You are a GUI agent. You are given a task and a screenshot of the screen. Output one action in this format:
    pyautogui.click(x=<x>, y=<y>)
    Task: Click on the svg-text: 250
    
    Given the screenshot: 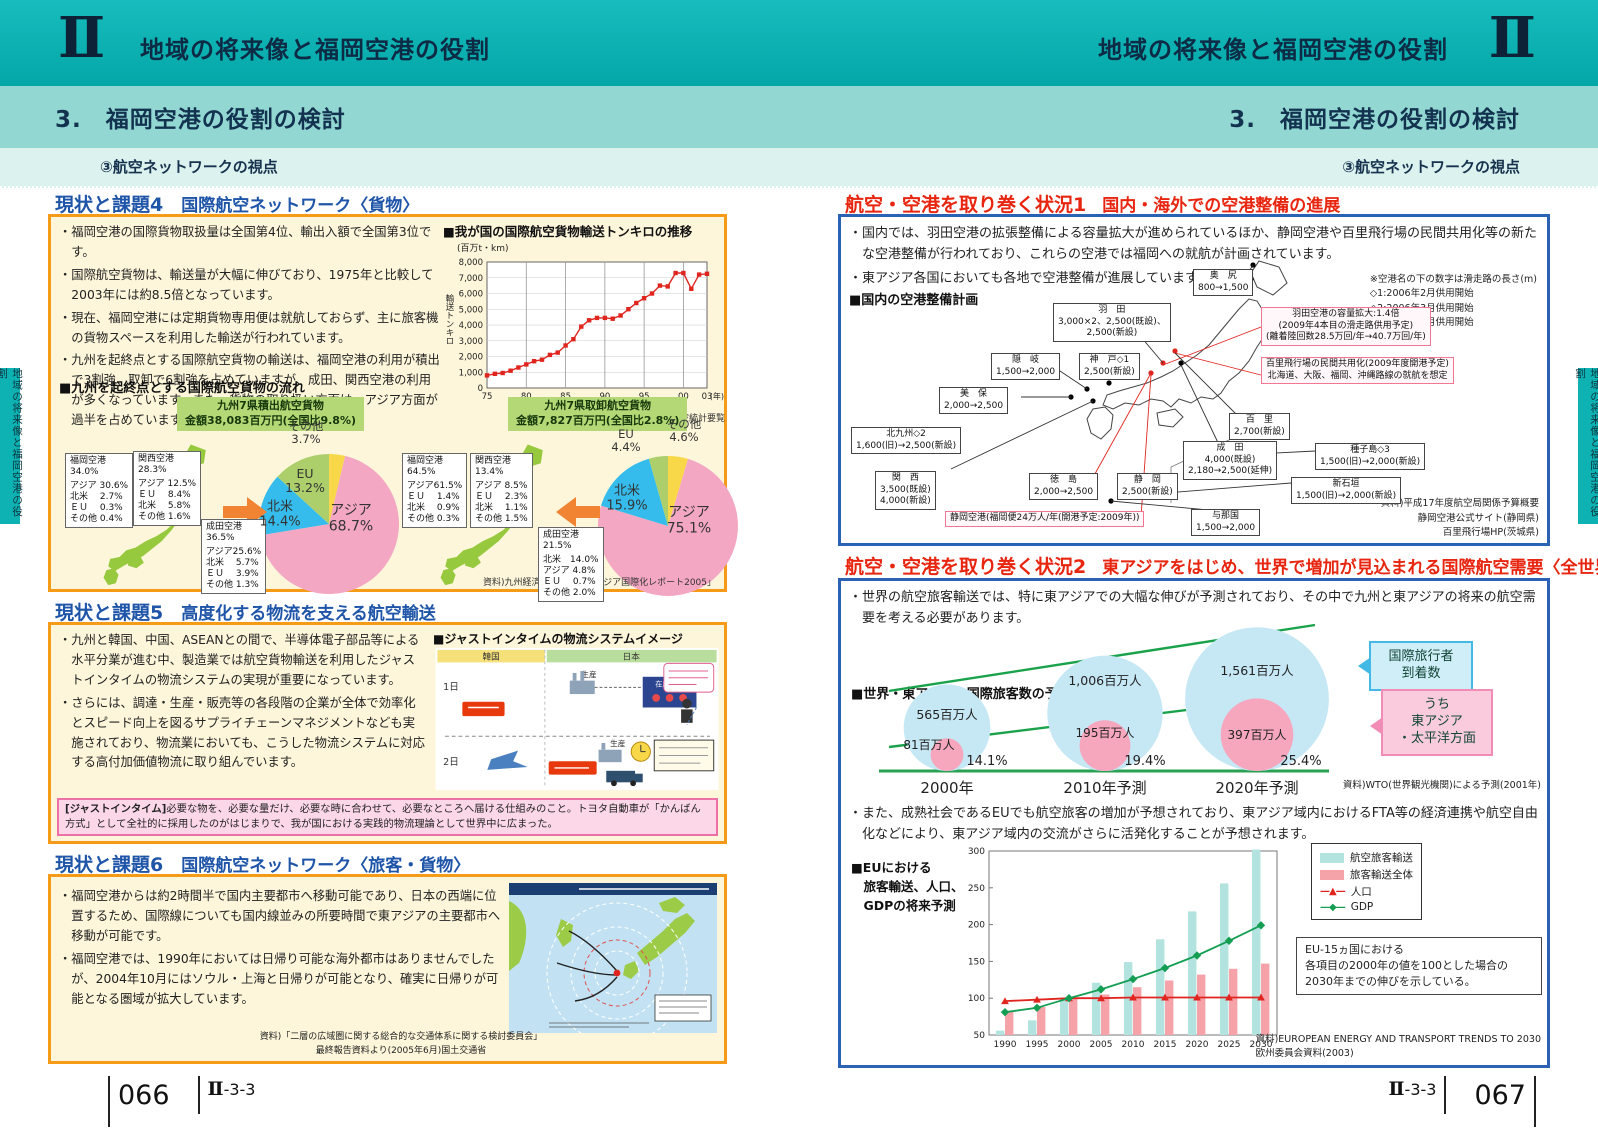 What is the action you would take?
    pyautogui.click(x=976, y=889)
    